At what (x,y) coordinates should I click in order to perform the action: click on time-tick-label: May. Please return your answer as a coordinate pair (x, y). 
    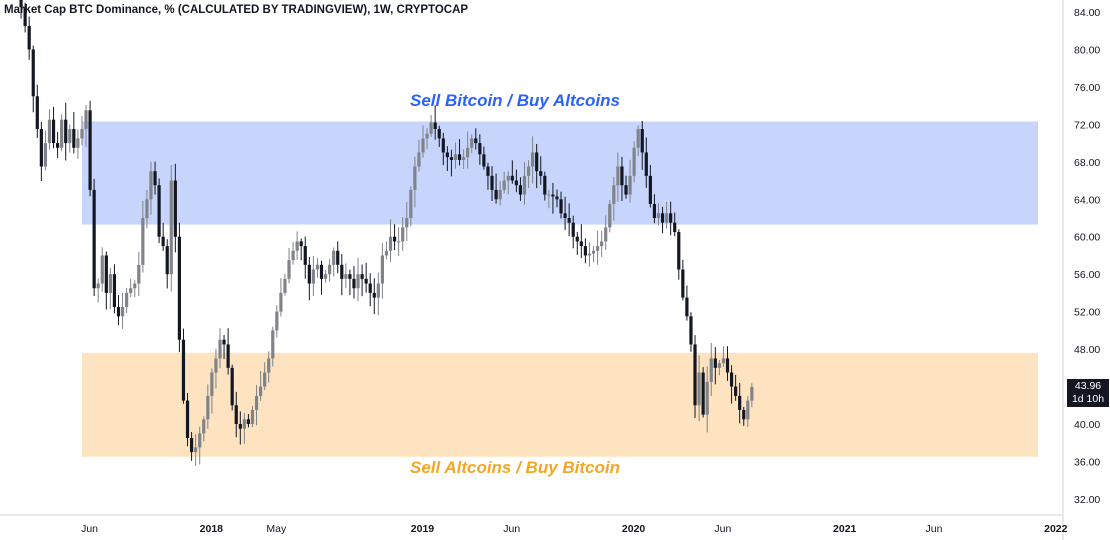
    Looking at the image, I should click on (276, 529).